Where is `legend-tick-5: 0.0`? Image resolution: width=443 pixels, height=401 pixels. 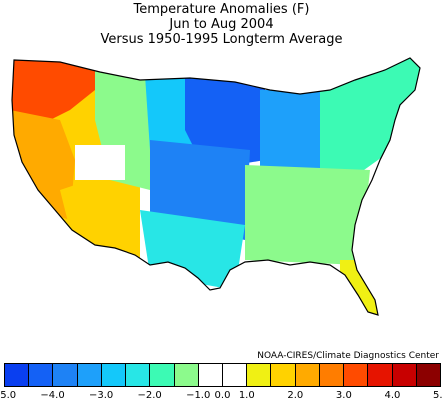
legend-tick-5: 0.0 is located at coordinates (222, 395).